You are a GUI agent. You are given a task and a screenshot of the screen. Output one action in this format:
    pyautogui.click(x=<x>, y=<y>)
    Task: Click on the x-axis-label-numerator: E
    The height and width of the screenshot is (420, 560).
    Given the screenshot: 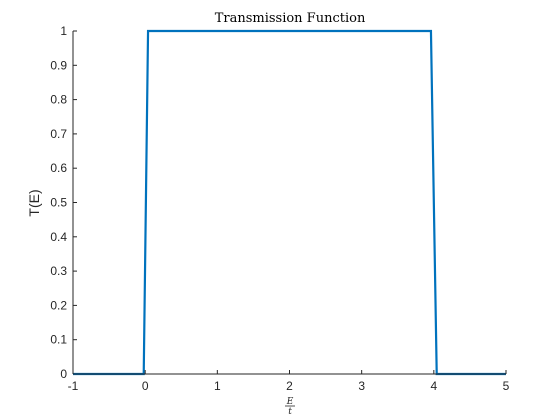 What is the action you would take?
    pyautogui.click(x=290, y=402)
    